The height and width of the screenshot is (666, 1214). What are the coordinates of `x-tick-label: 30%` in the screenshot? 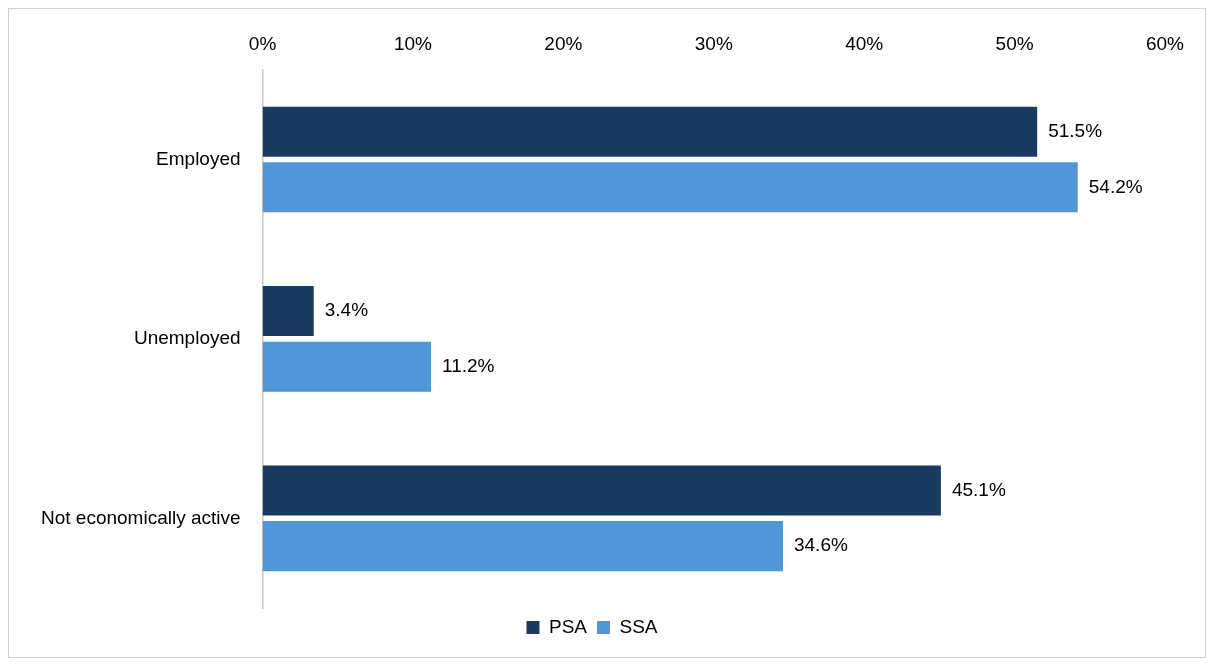 It's located at (713, 43).